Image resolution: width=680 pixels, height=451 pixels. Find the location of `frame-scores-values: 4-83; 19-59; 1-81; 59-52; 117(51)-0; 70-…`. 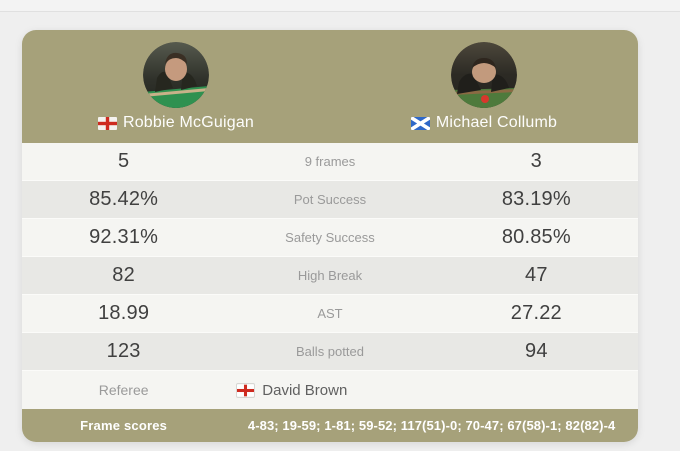

frame-scores-values: 4-83; 19-59; 1-81; 59-52; 117(51)-0; 70-… is located at coordinates (431, 425).